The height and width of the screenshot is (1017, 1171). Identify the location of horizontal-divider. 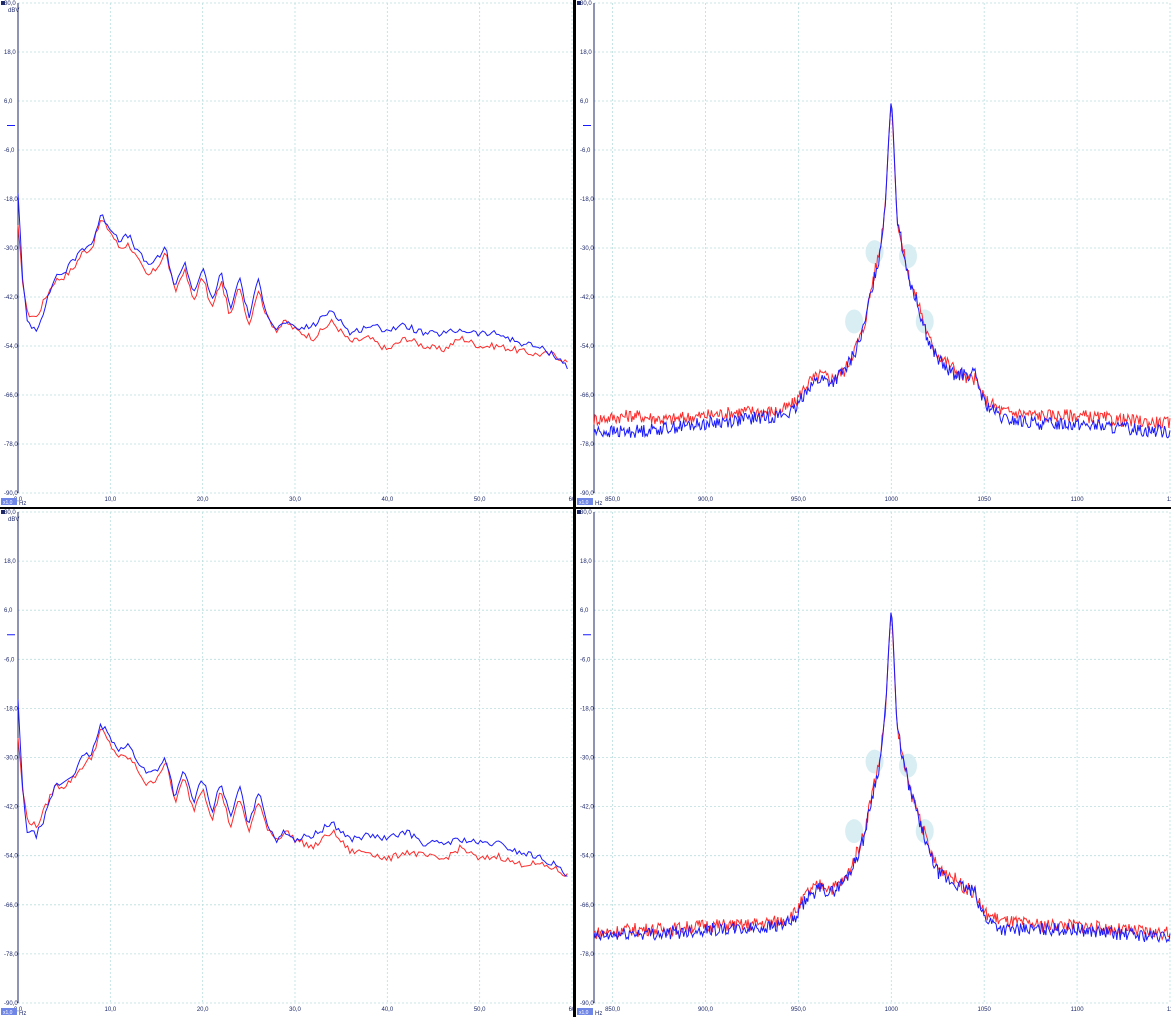
(585, 508).